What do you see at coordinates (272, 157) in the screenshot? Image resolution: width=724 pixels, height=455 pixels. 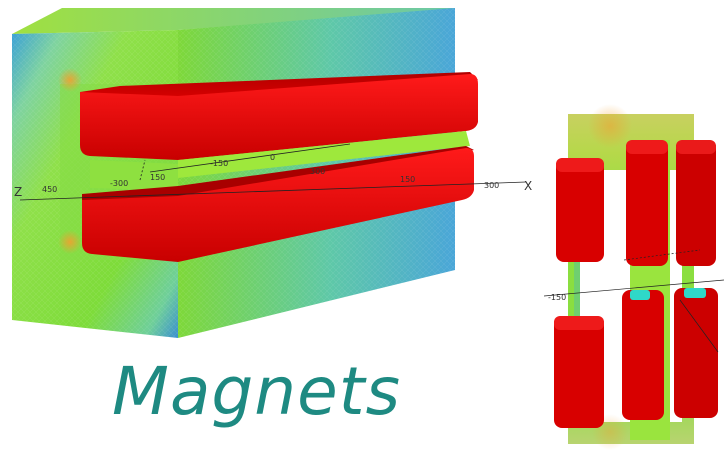 I see `axis-tick: 0` at bounding box center [272, 157].